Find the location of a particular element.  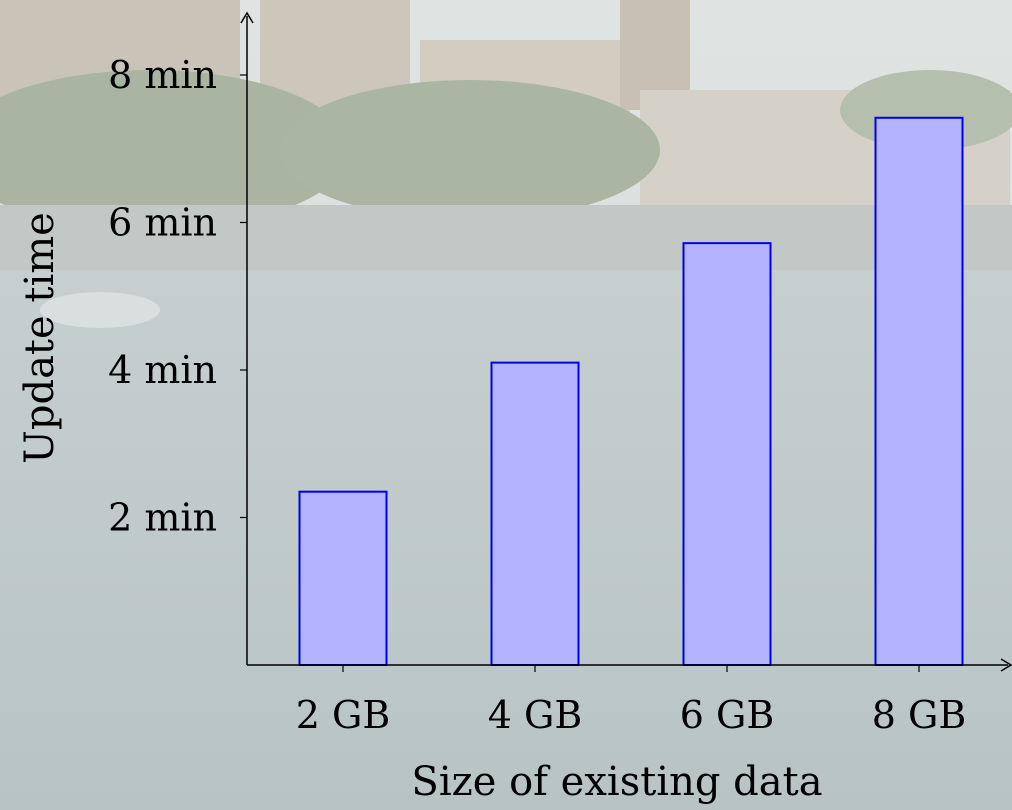

x-axis-title: Size of existing data is located at coordinates (616, 782).